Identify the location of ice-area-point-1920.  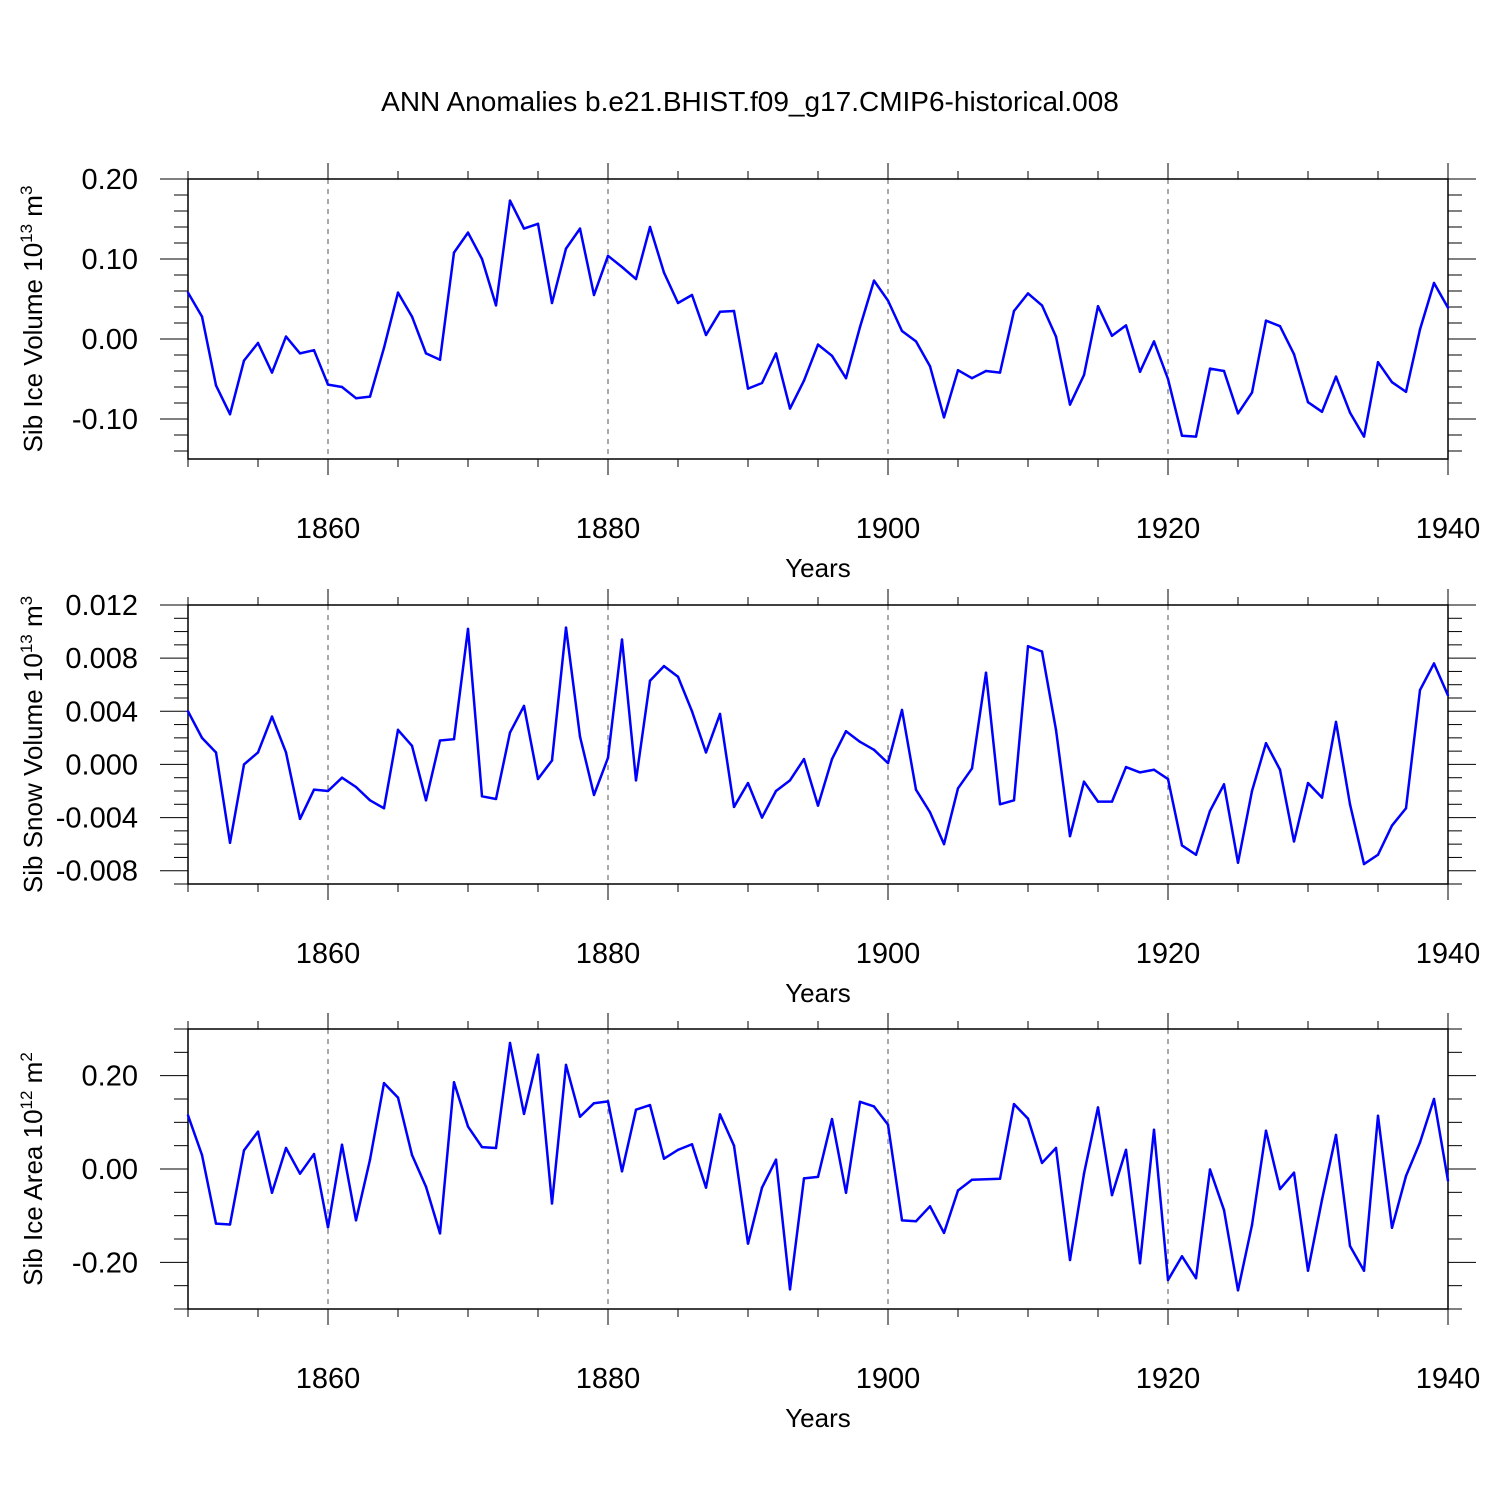
(1168, 1280).